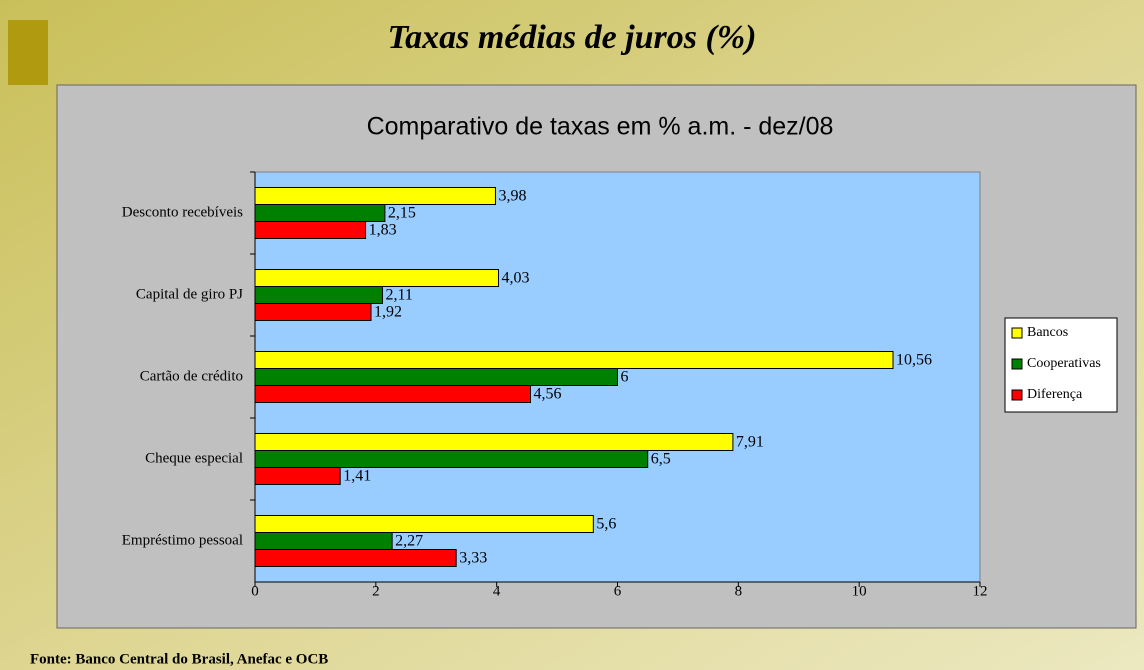 The height and width of the screenshot is (670, 1144). I want to click on legend, so click(1061, 365).